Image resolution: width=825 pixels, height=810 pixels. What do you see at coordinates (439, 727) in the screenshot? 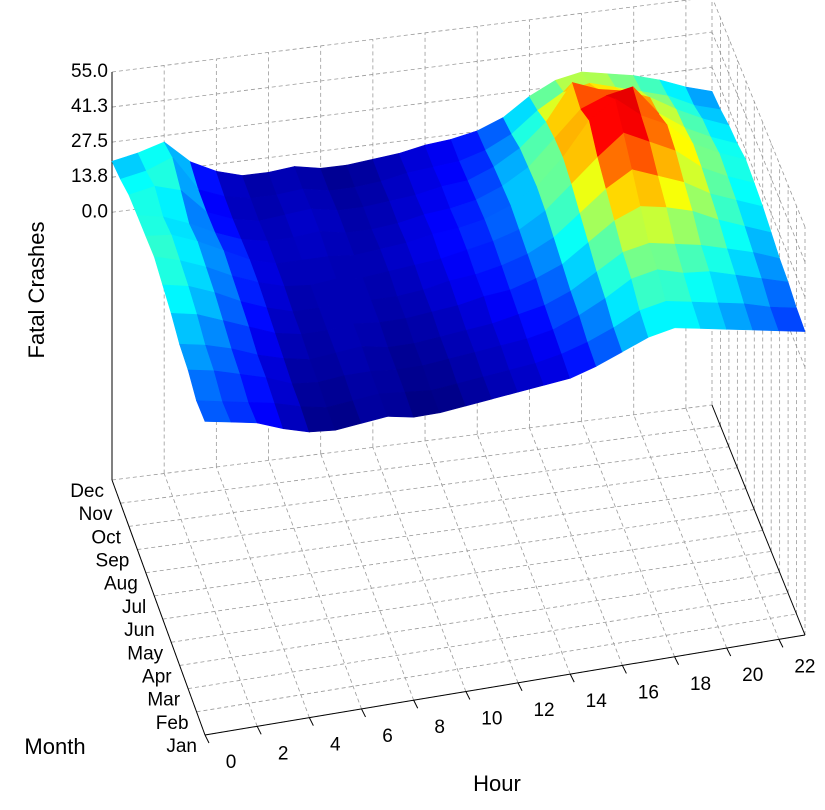
I see `x-tick-label: 8` at bounding box center [439, 727].